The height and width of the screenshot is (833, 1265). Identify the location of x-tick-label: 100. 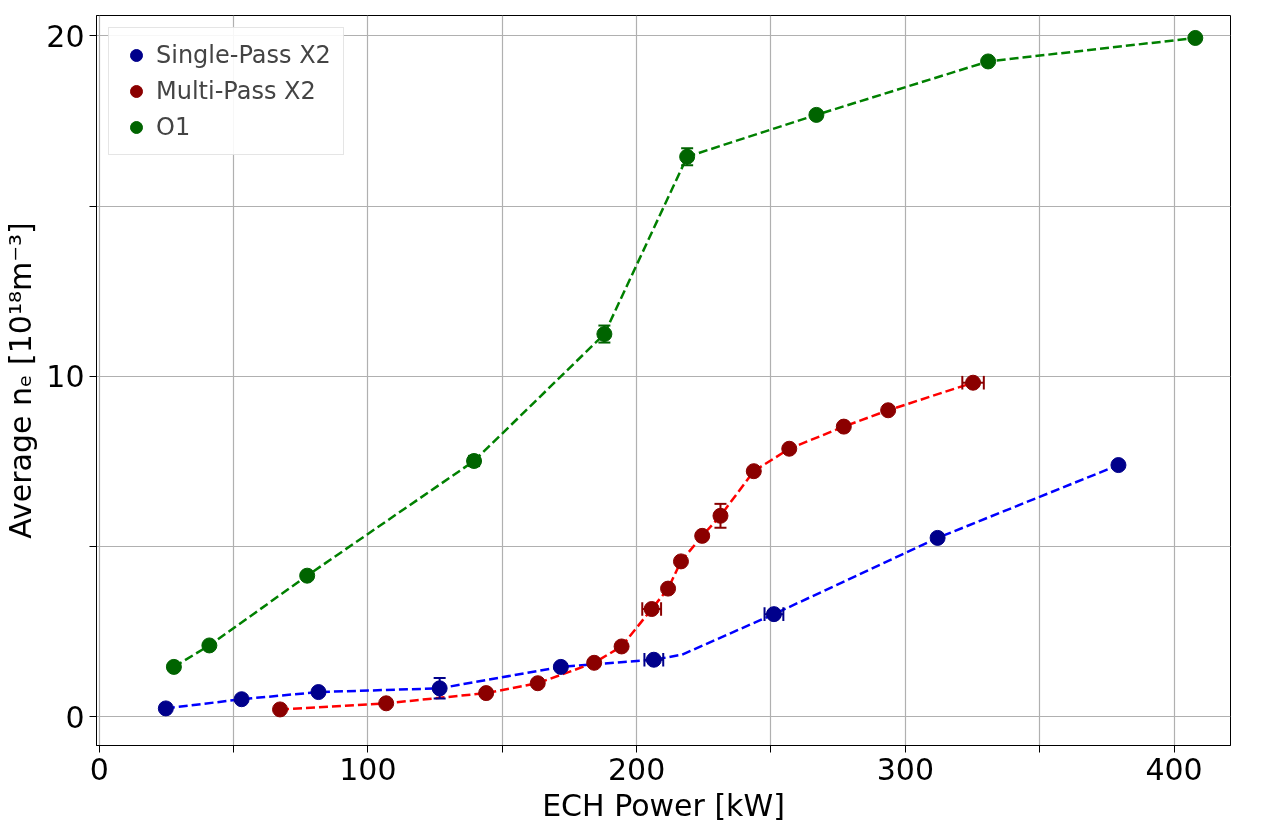
(368, 769).